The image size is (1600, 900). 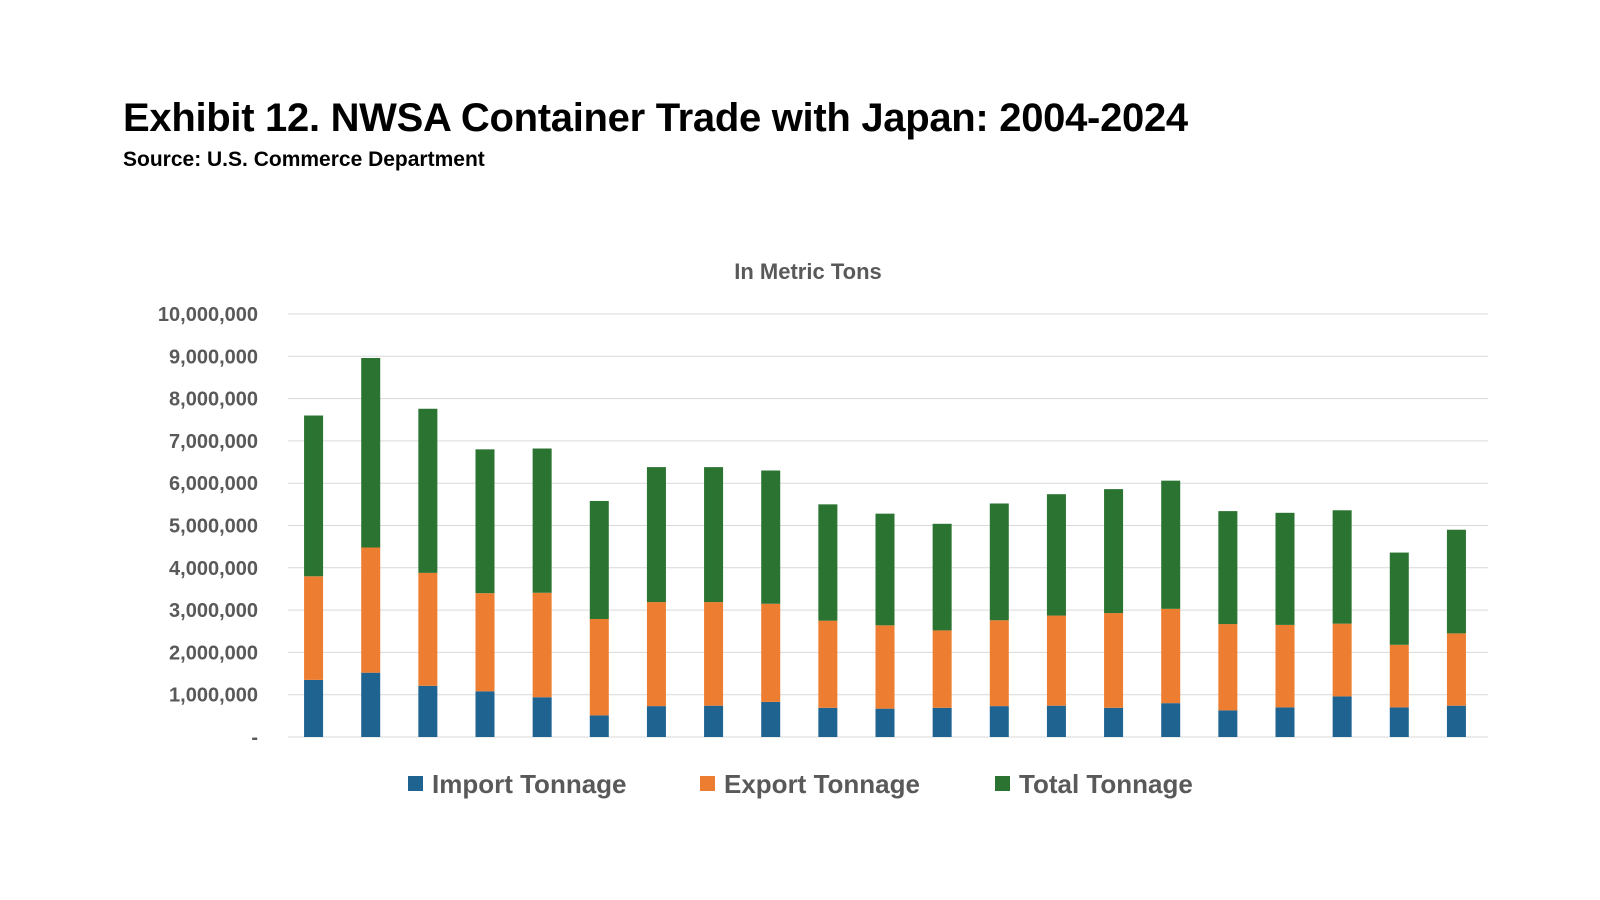 I want to click on y-tick-label: 7,000,000, so click(x=213, y=442).